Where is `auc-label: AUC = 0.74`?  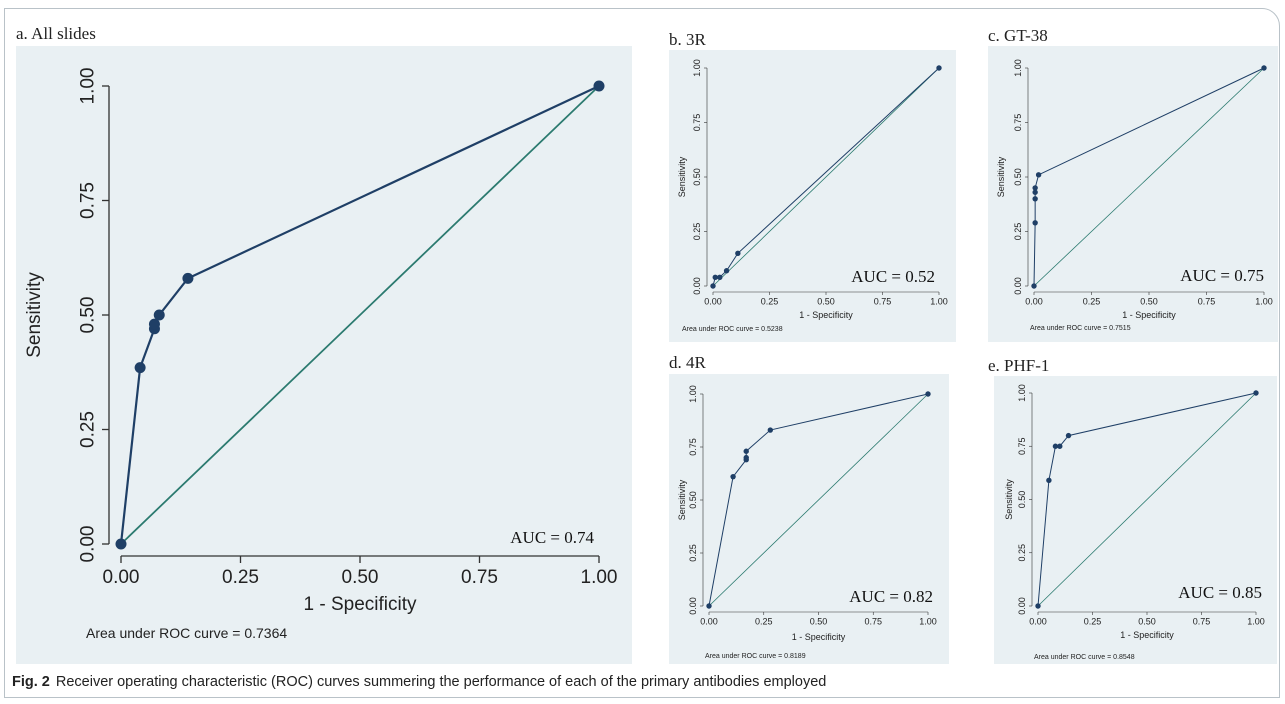
auc-label: AUC = 0.74 is located at coordinates (552, 537).